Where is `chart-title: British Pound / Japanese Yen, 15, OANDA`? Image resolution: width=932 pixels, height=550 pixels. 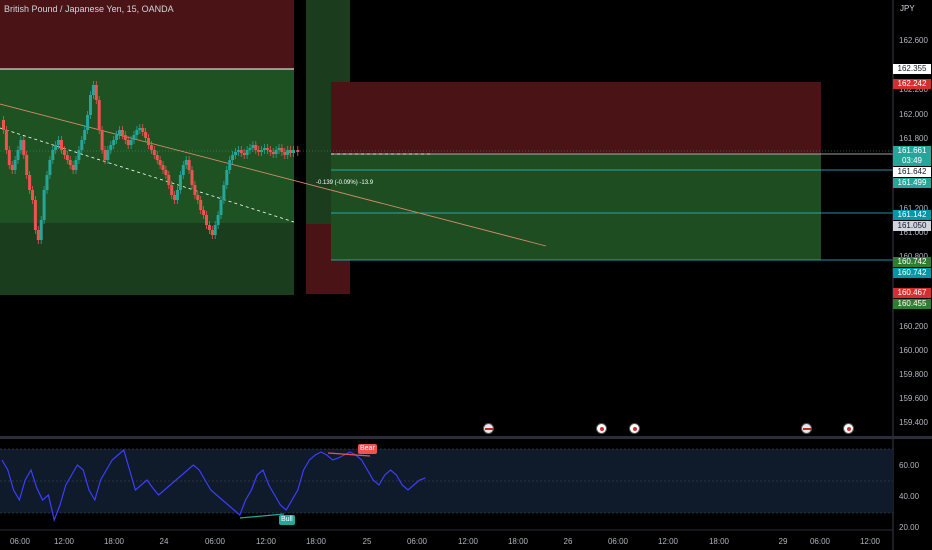
chart-title: British Pound / Japanese Yen, 15, OANDA is located at coordinates (89, 9).